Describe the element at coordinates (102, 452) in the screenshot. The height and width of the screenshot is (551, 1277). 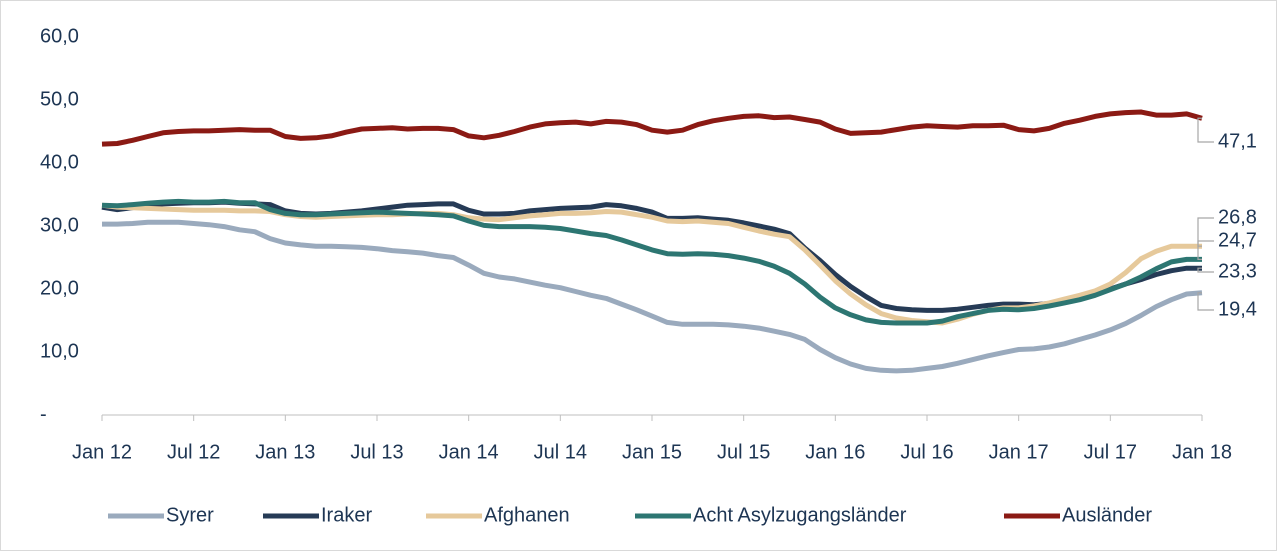
I see `x-tick-label: Jan 12` at that location.